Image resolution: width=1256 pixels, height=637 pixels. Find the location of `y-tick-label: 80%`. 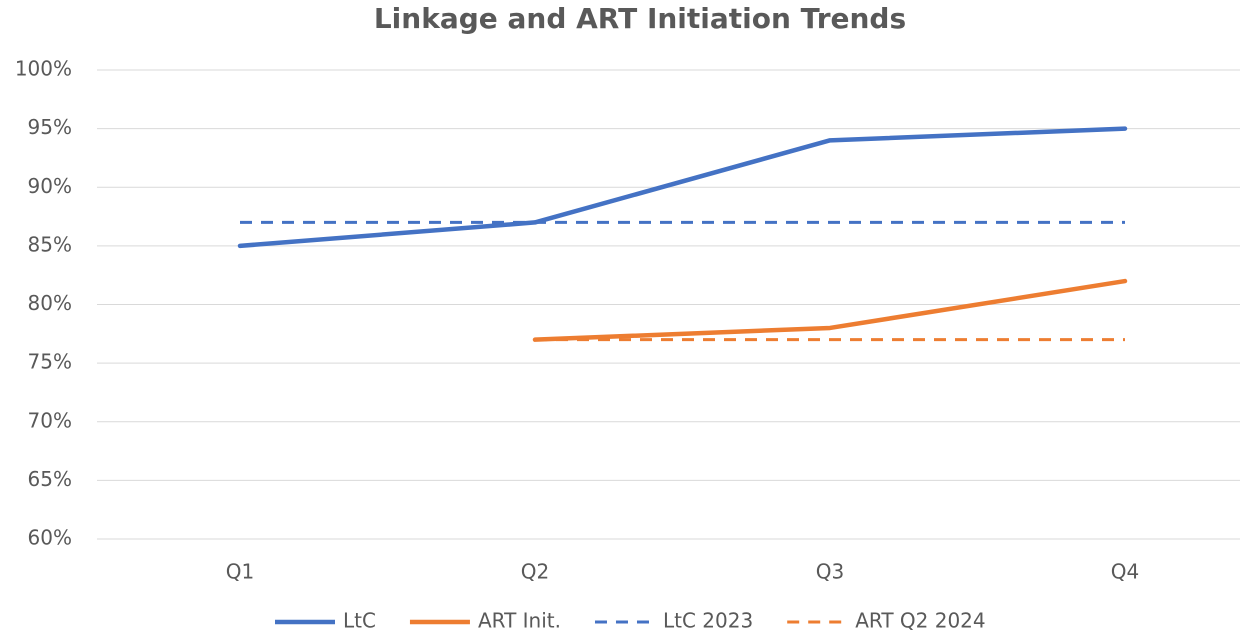

y-tick-label: 80% is located at coordinates (50, 303).